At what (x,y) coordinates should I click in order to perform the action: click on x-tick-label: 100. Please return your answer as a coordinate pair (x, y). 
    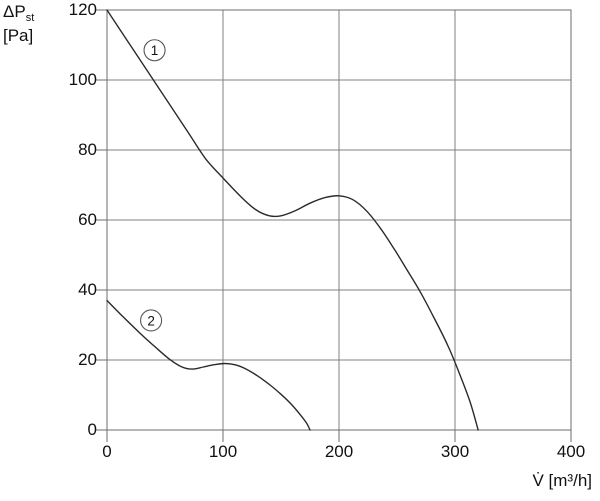
    Looking at the image, I should click on (223, 451).